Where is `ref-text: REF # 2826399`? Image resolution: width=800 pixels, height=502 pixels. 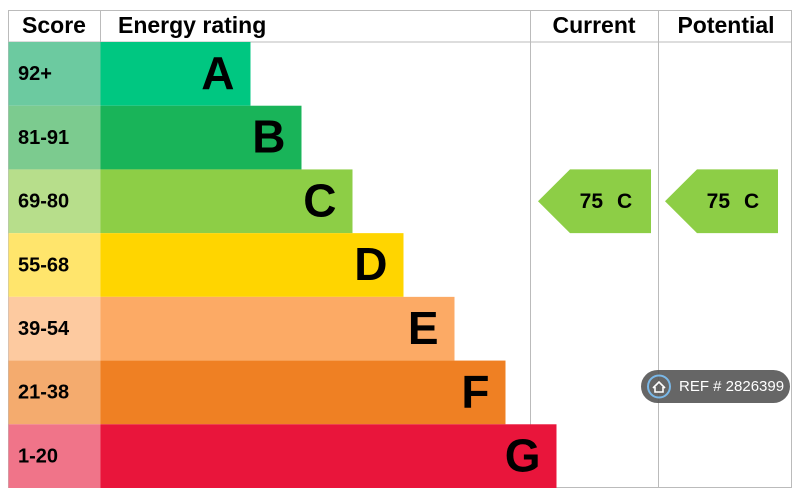
ref-text: REF # 2826399 is located at coordinates (731, 386).